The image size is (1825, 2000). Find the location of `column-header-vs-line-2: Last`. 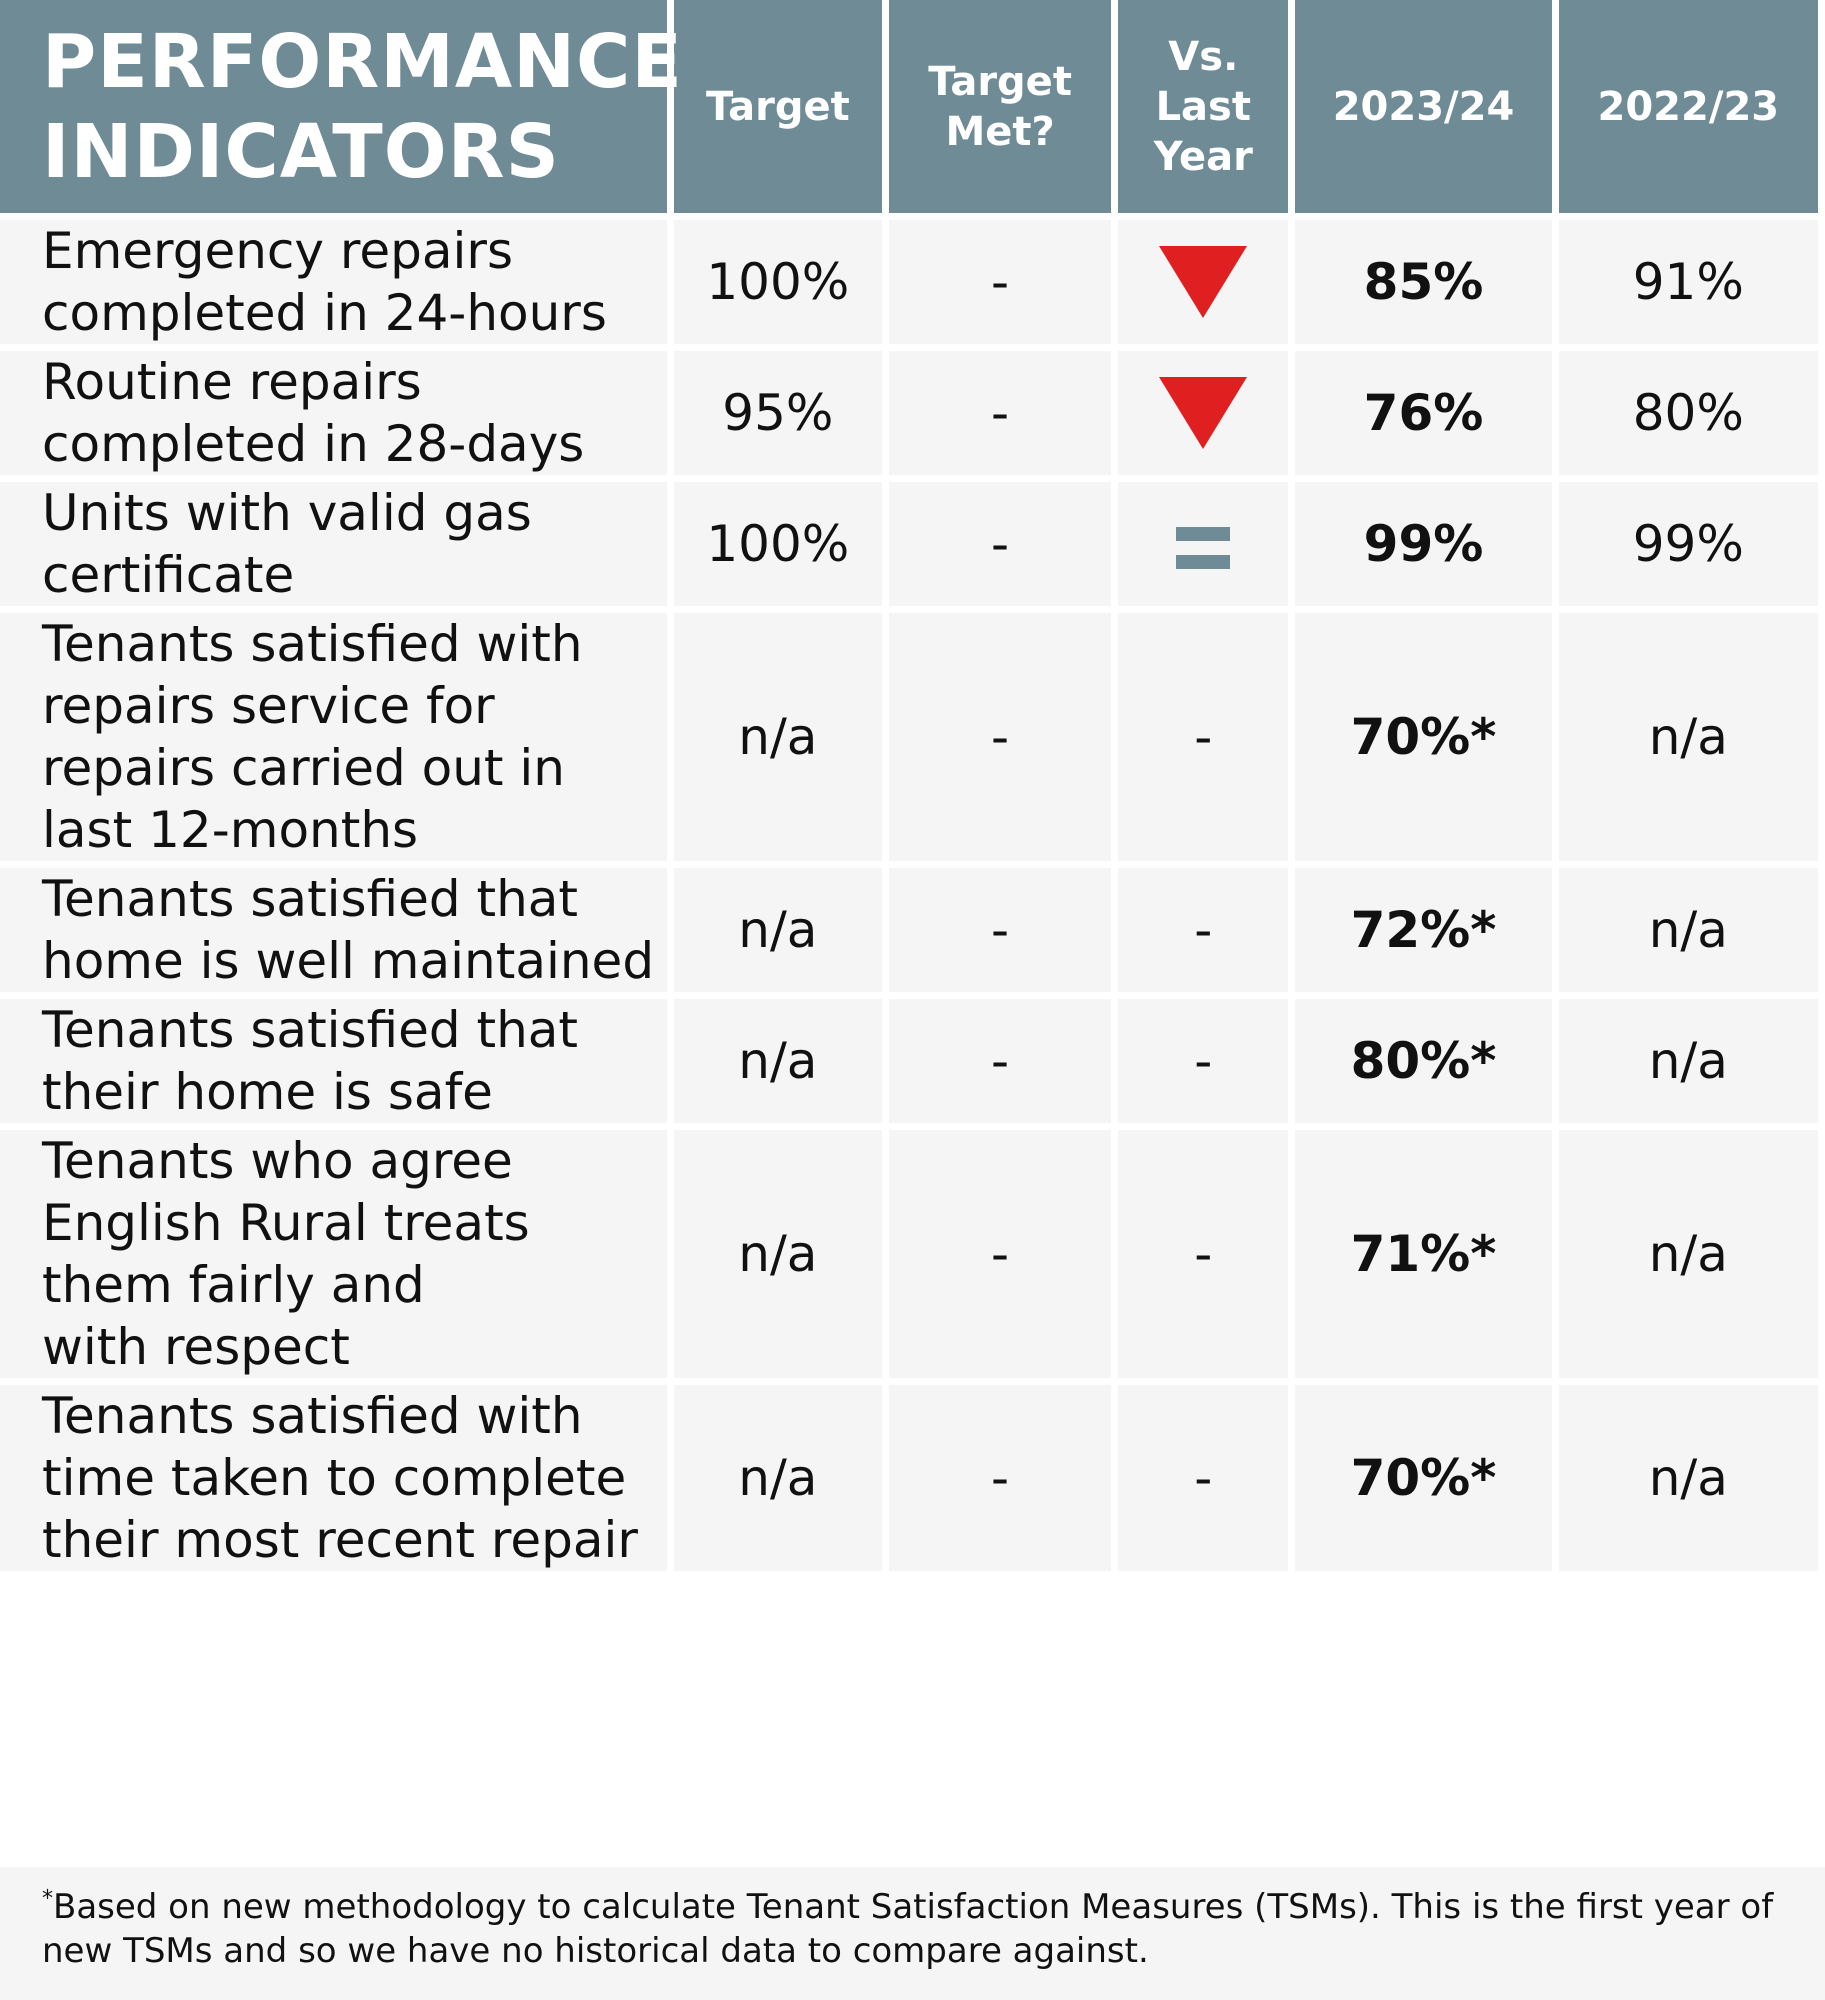

column-header-vs-line-2: Last is located at coordinates (1203, 106).